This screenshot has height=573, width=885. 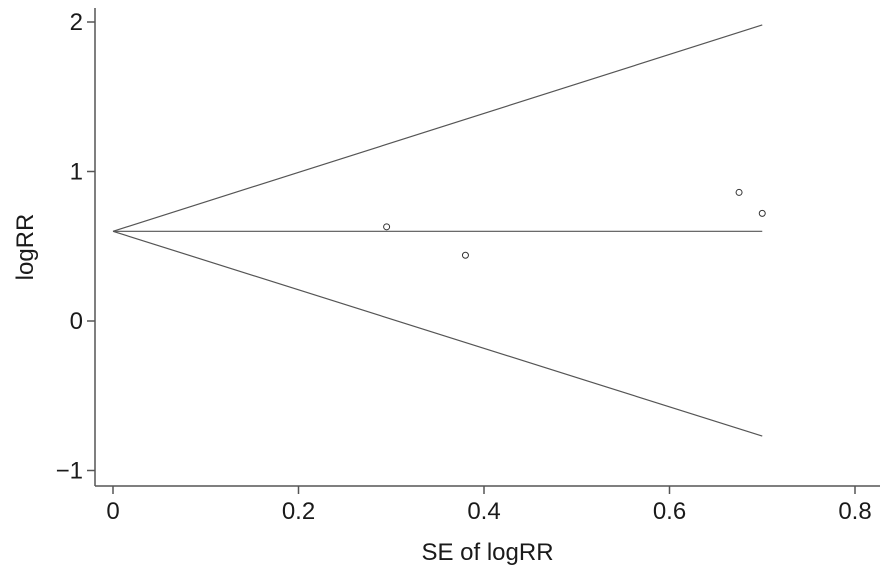 I want to click on x-tick-label: 0.2, so click(x=298, y=511).